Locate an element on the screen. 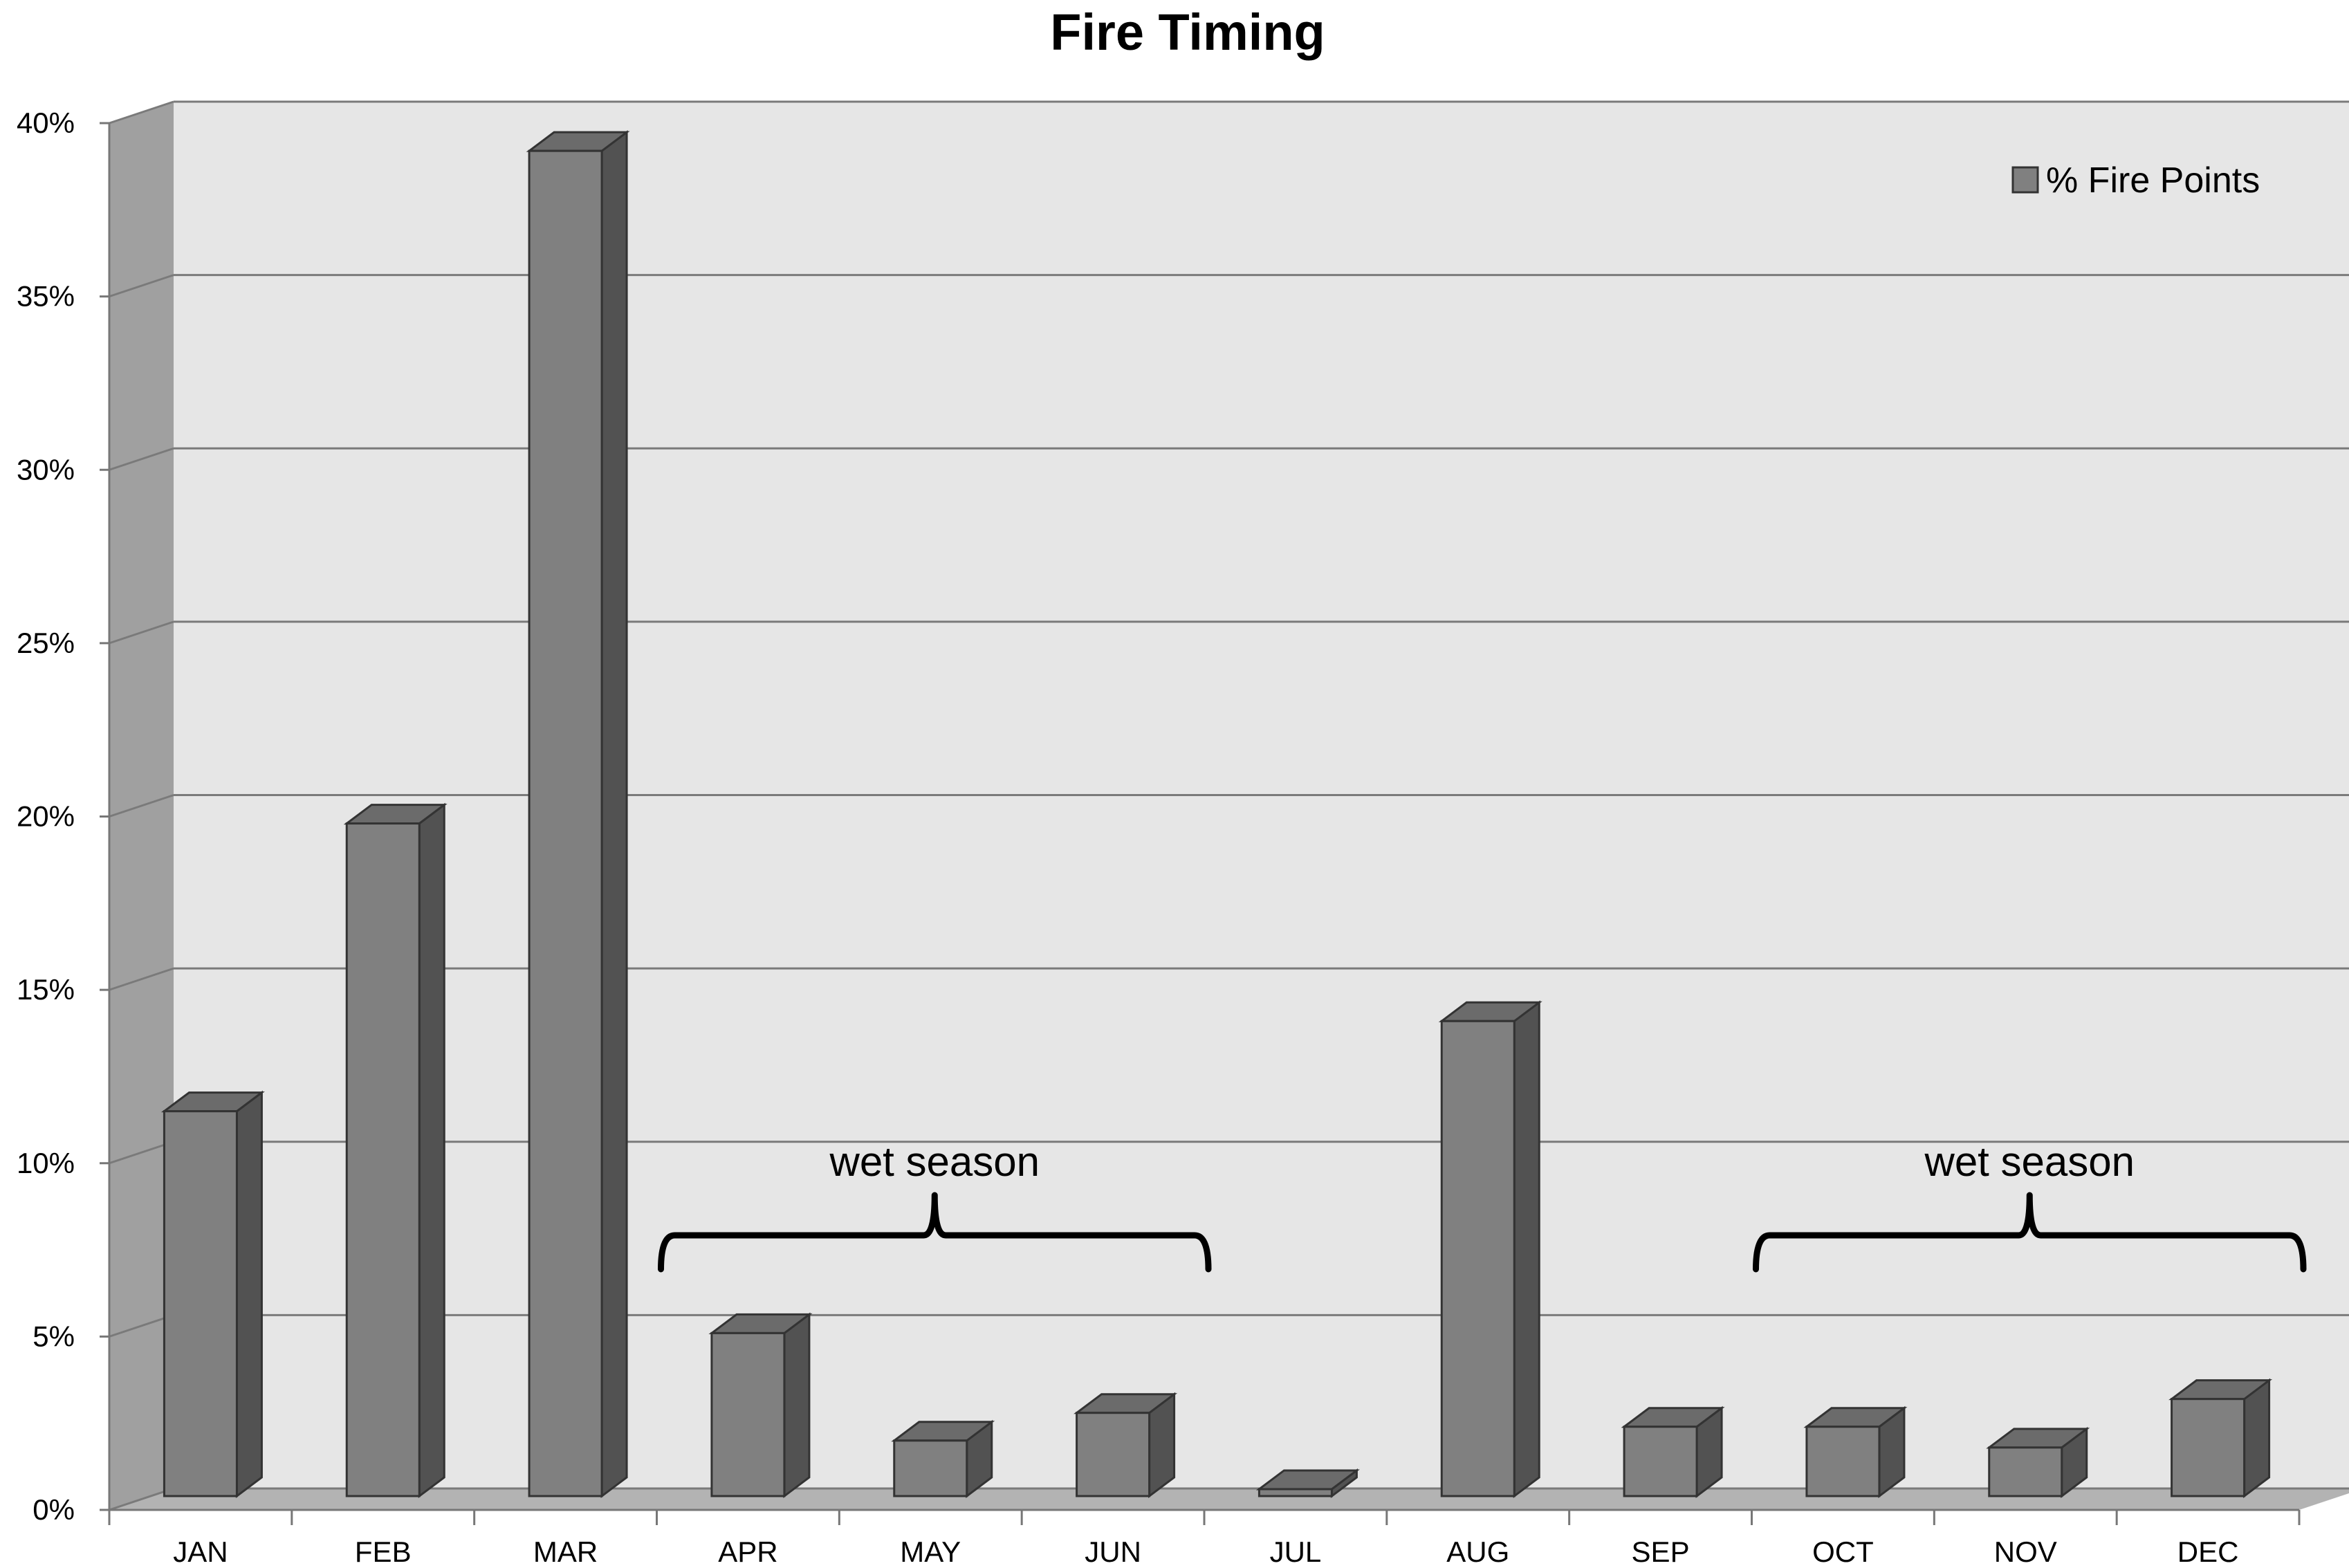 The width and height of the screenshot is (2349, 1568). floor is located at coordinates (1229, 1499).